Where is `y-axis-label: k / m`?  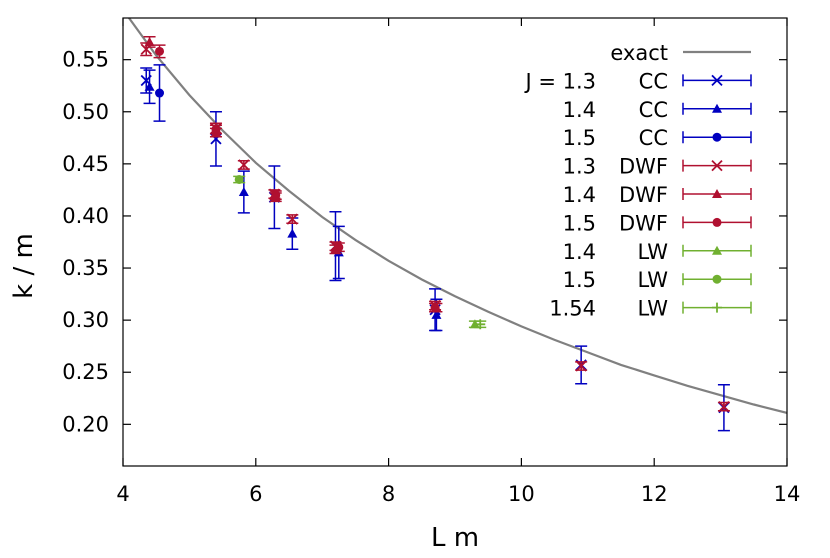
y-axis-label: k / m is located at coordinates (24, 266).